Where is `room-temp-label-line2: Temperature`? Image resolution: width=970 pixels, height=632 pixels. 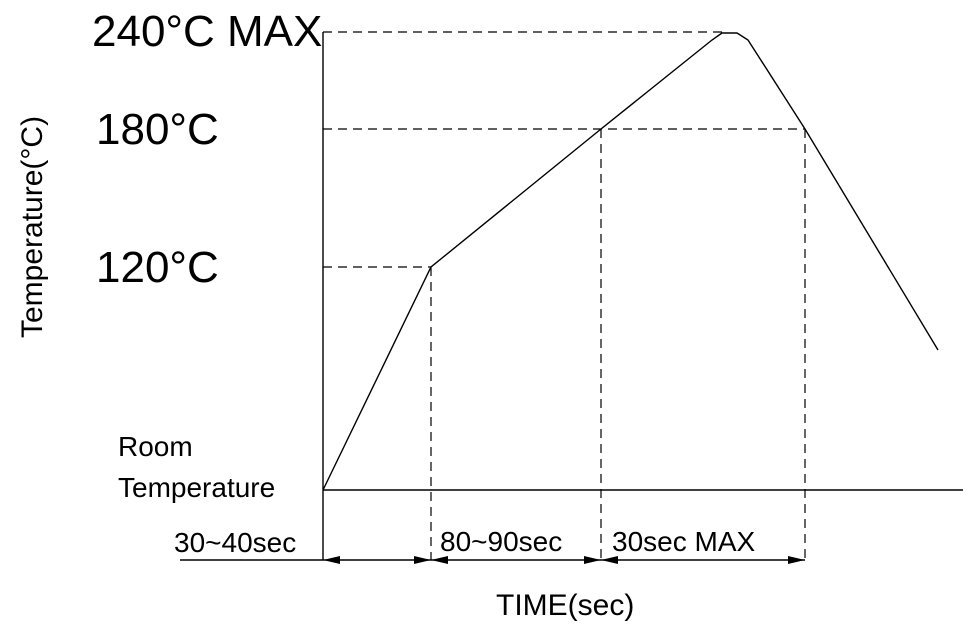 room-temp-label-line2: Temperature is located at coordinates (196, 487).